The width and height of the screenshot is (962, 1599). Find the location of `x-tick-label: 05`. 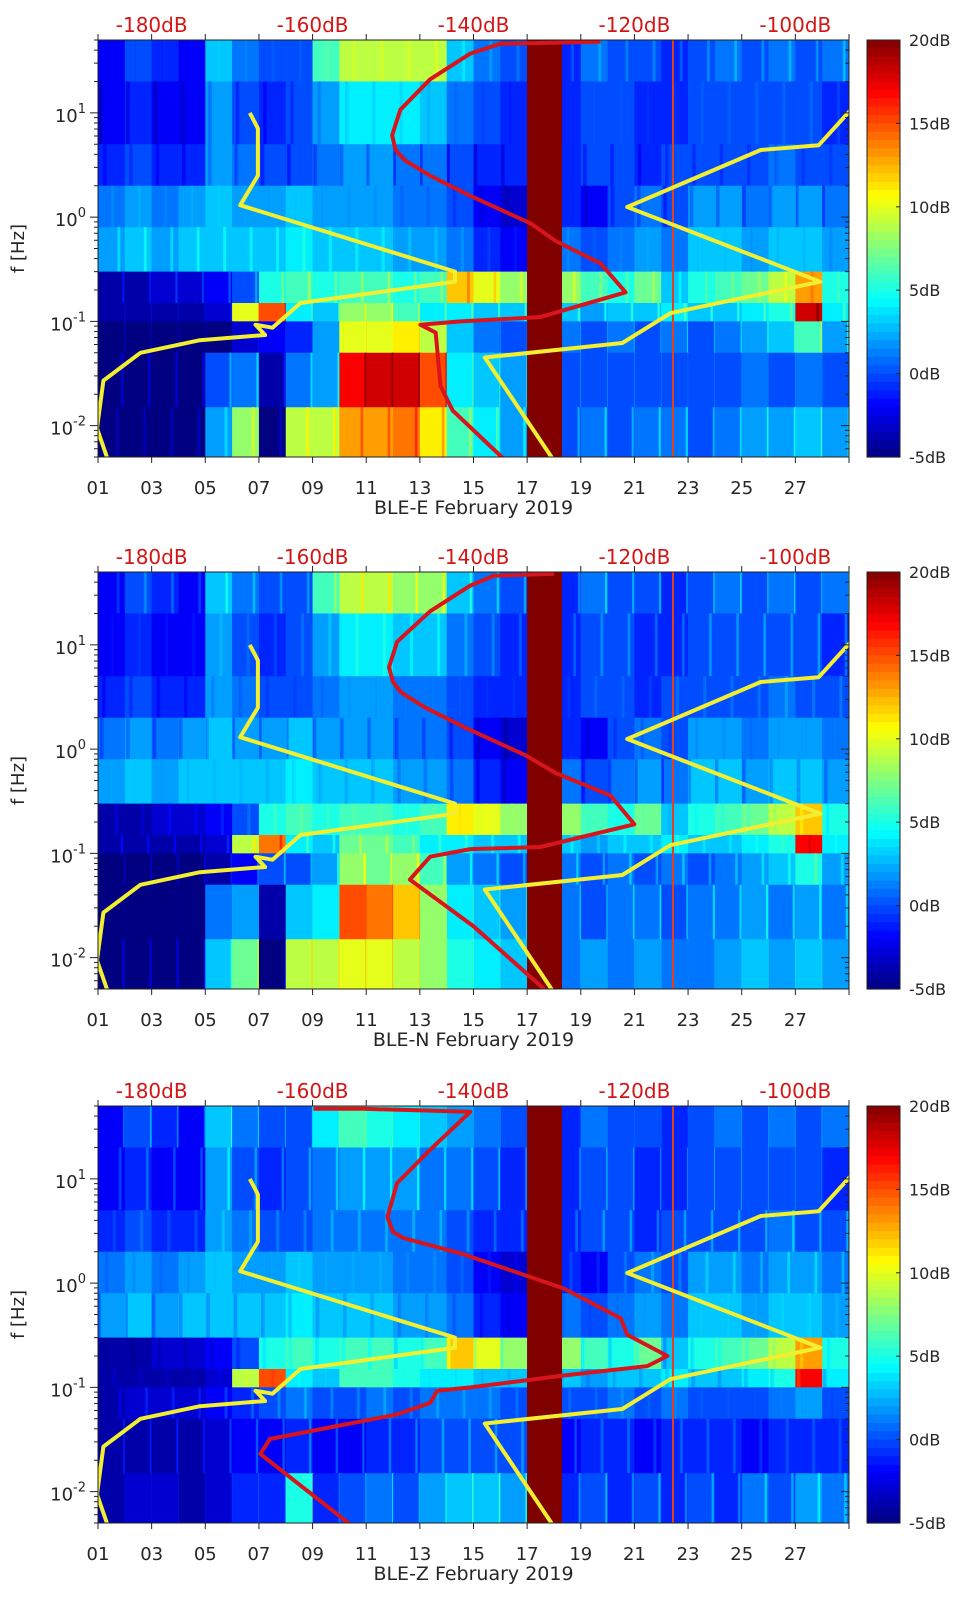

x-tick-label: 05 is located at coordinates (205, 488).